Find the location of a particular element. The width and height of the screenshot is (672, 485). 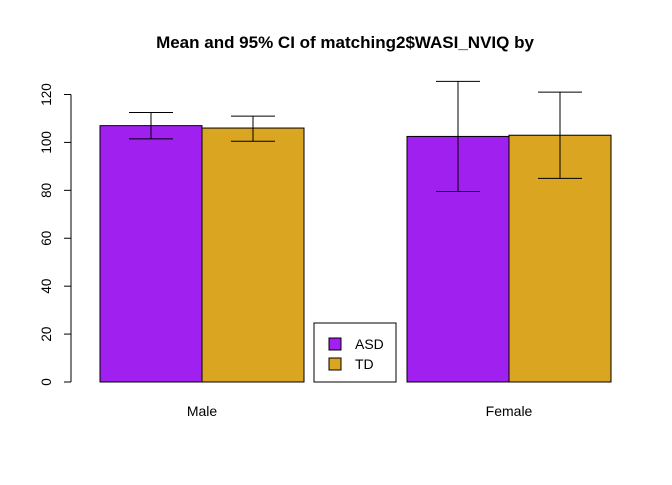

category-label-female: Female is located at coordinates (509, 411).